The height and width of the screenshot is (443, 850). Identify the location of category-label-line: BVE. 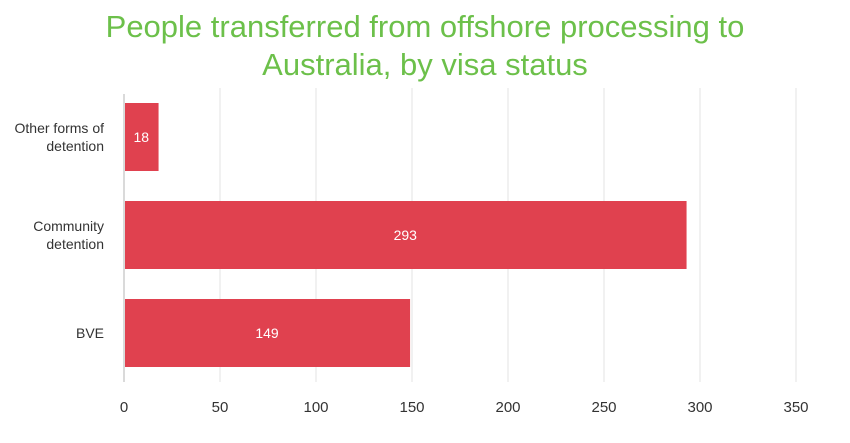
(90, 333).